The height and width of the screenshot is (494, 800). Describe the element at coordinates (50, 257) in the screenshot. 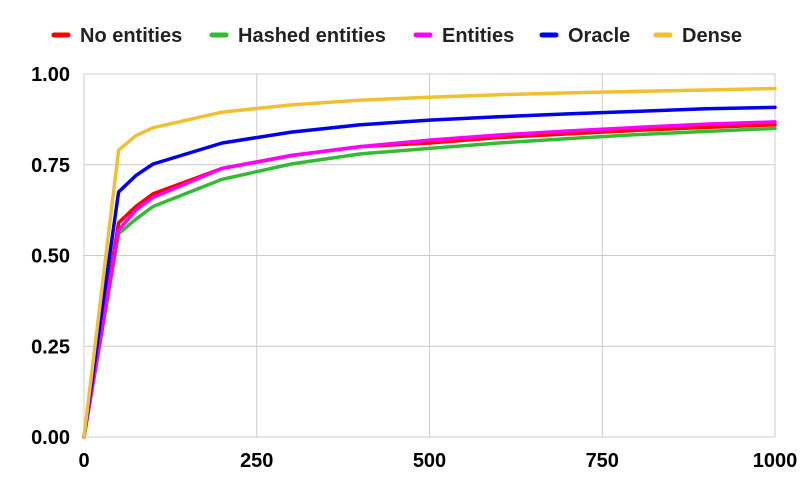

I see `y-tick-label: 0.50` at that location.